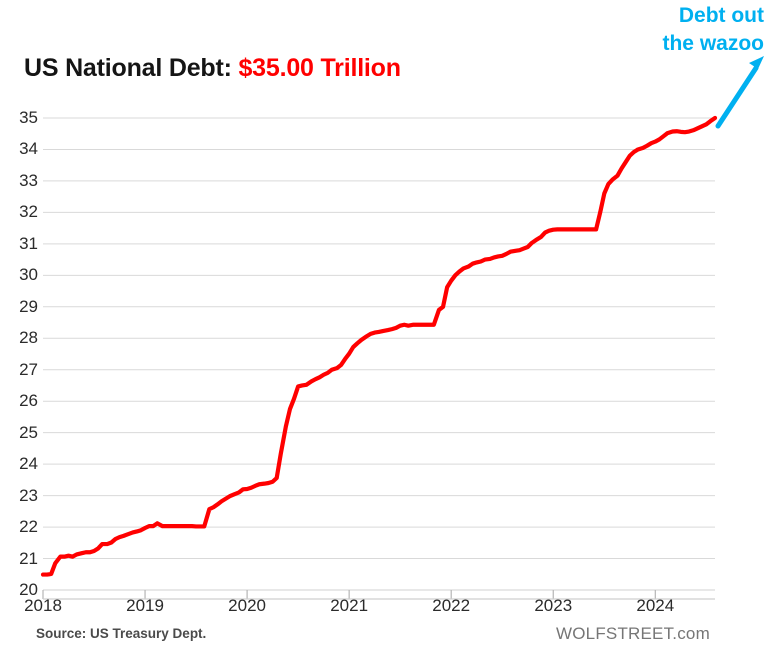  What do you see at coordinates (28, 180) in the screenshot?
I see `y-axis-tick-label: 33` at bounding box center [28, 180].